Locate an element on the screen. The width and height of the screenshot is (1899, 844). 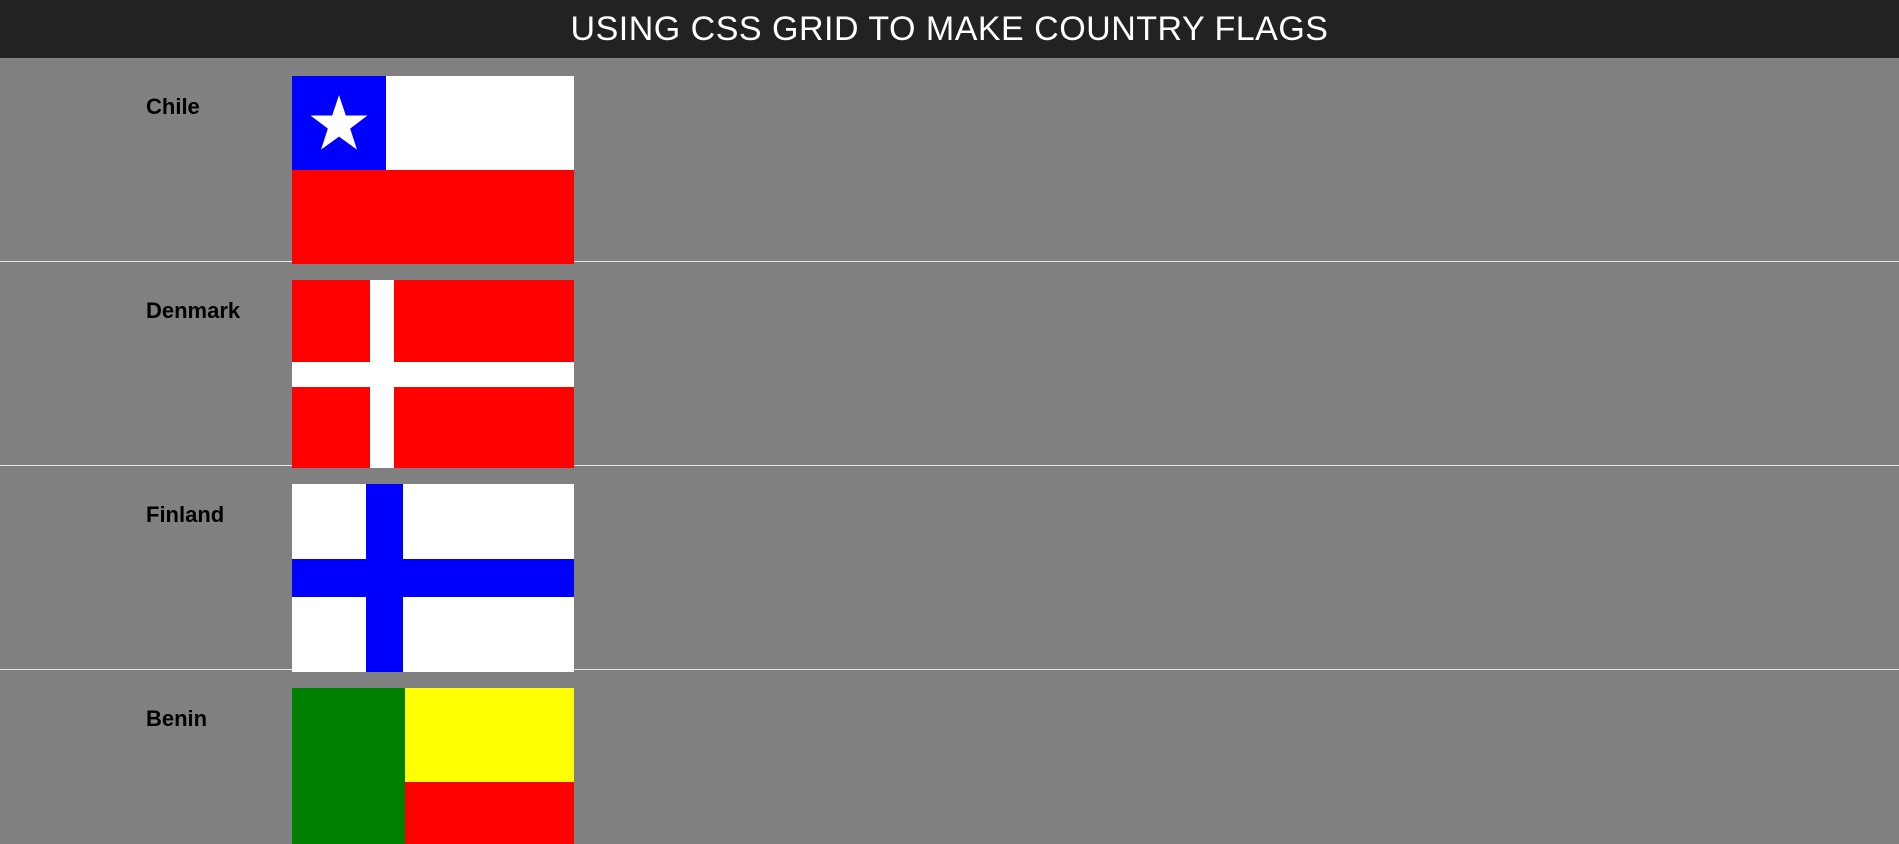
star-icon is located at coordinates (339, 122).